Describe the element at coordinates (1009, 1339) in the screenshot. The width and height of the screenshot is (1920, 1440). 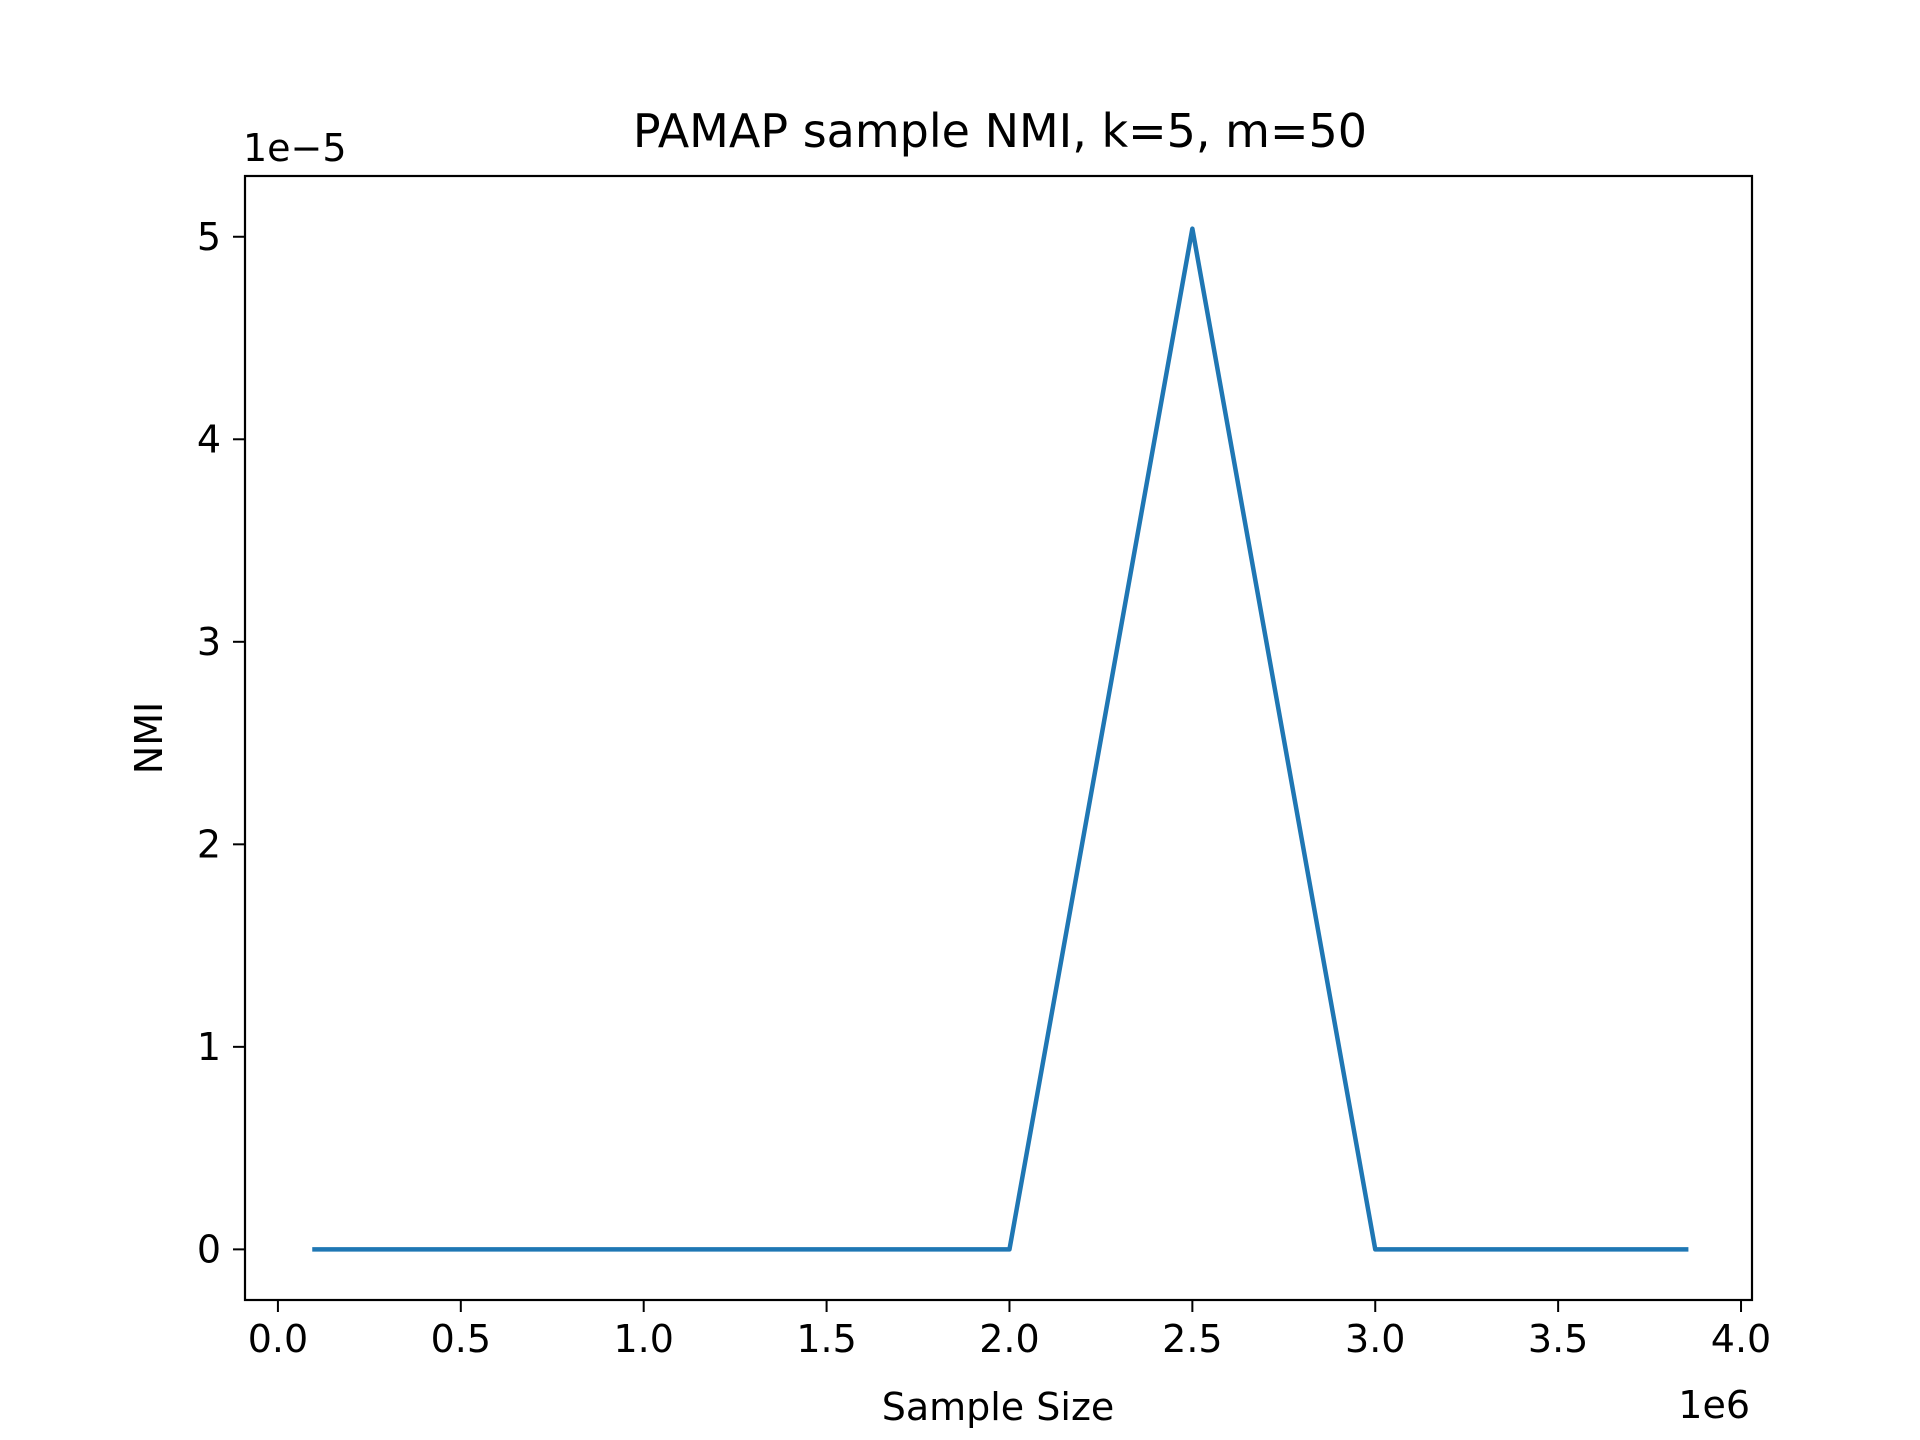
I see `x-tick-label: 2.0` at that location.